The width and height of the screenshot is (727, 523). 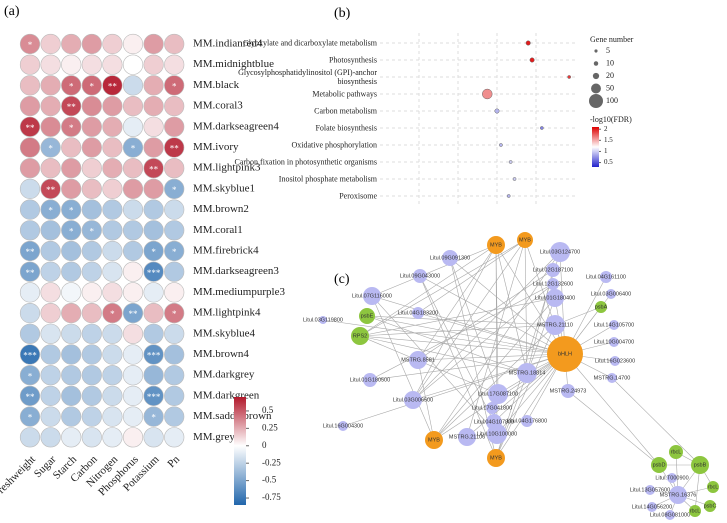 What do you see at coordinates (344, 94) in the screenshot?
I see `category-label: Metabolic pathways` at bounding box center [344, 94].